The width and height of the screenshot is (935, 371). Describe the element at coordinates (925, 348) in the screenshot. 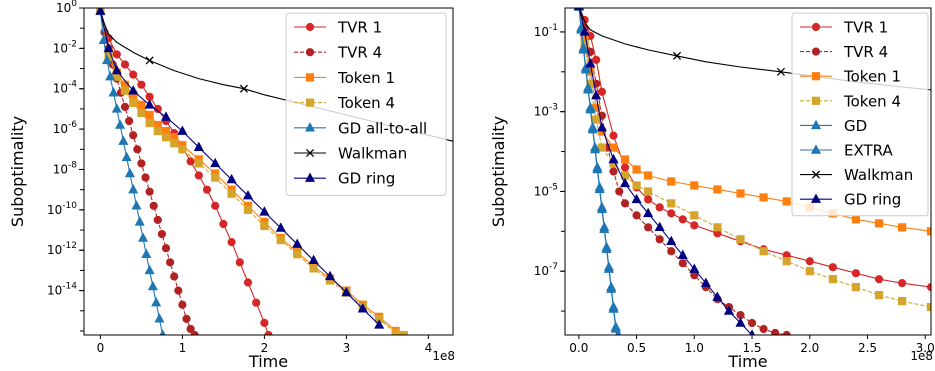

I see `x-tick-label: 3.0` at that location.